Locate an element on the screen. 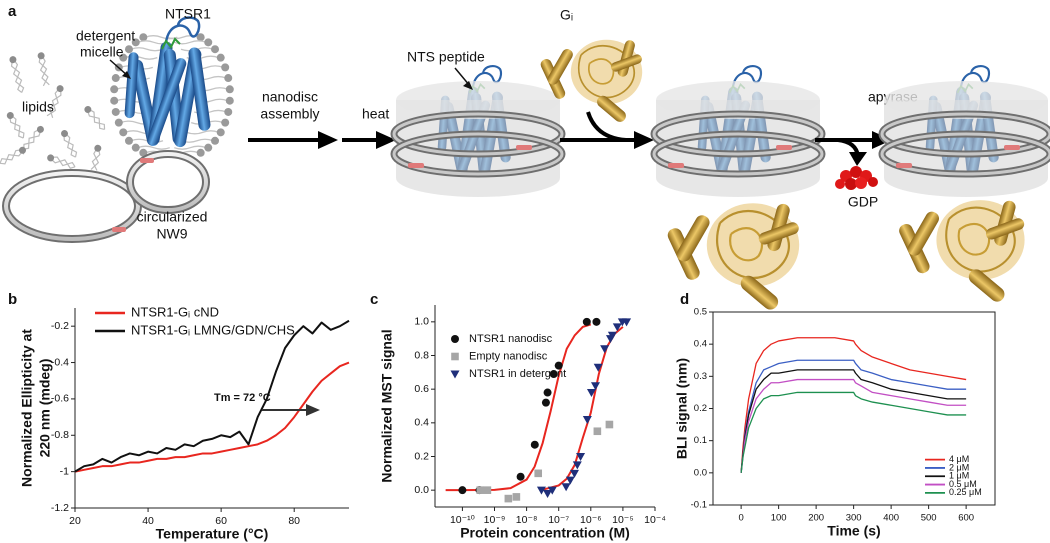  y-tick-label: 0.0 is located at coordinates (421, 490).